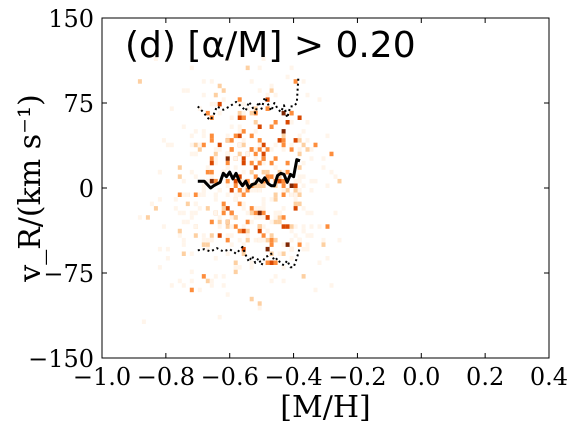  I want to click on y-axis-label: v_R/(km s⁻¹), so click(30, 188).